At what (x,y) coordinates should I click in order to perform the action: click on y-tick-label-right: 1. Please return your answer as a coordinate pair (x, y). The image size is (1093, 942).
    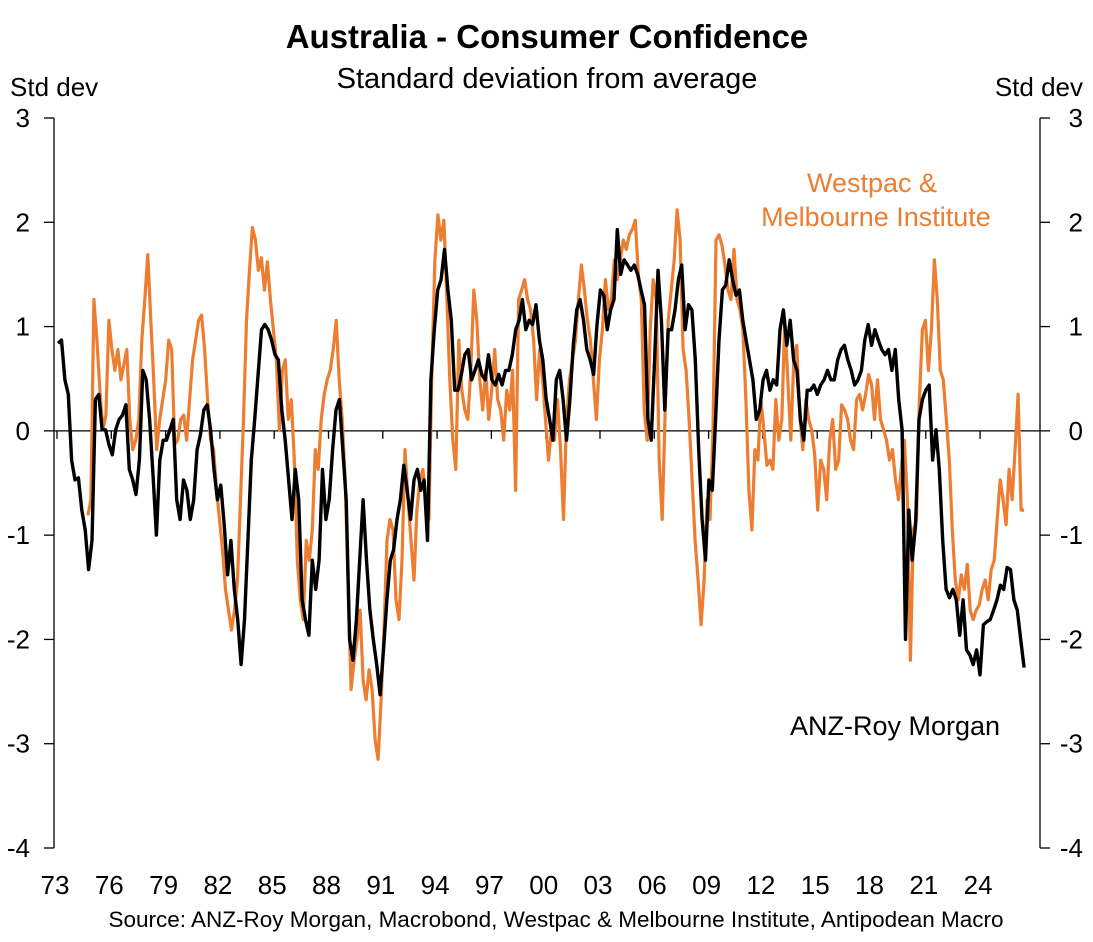
    Looking at the image, I should click on (1076, 327).